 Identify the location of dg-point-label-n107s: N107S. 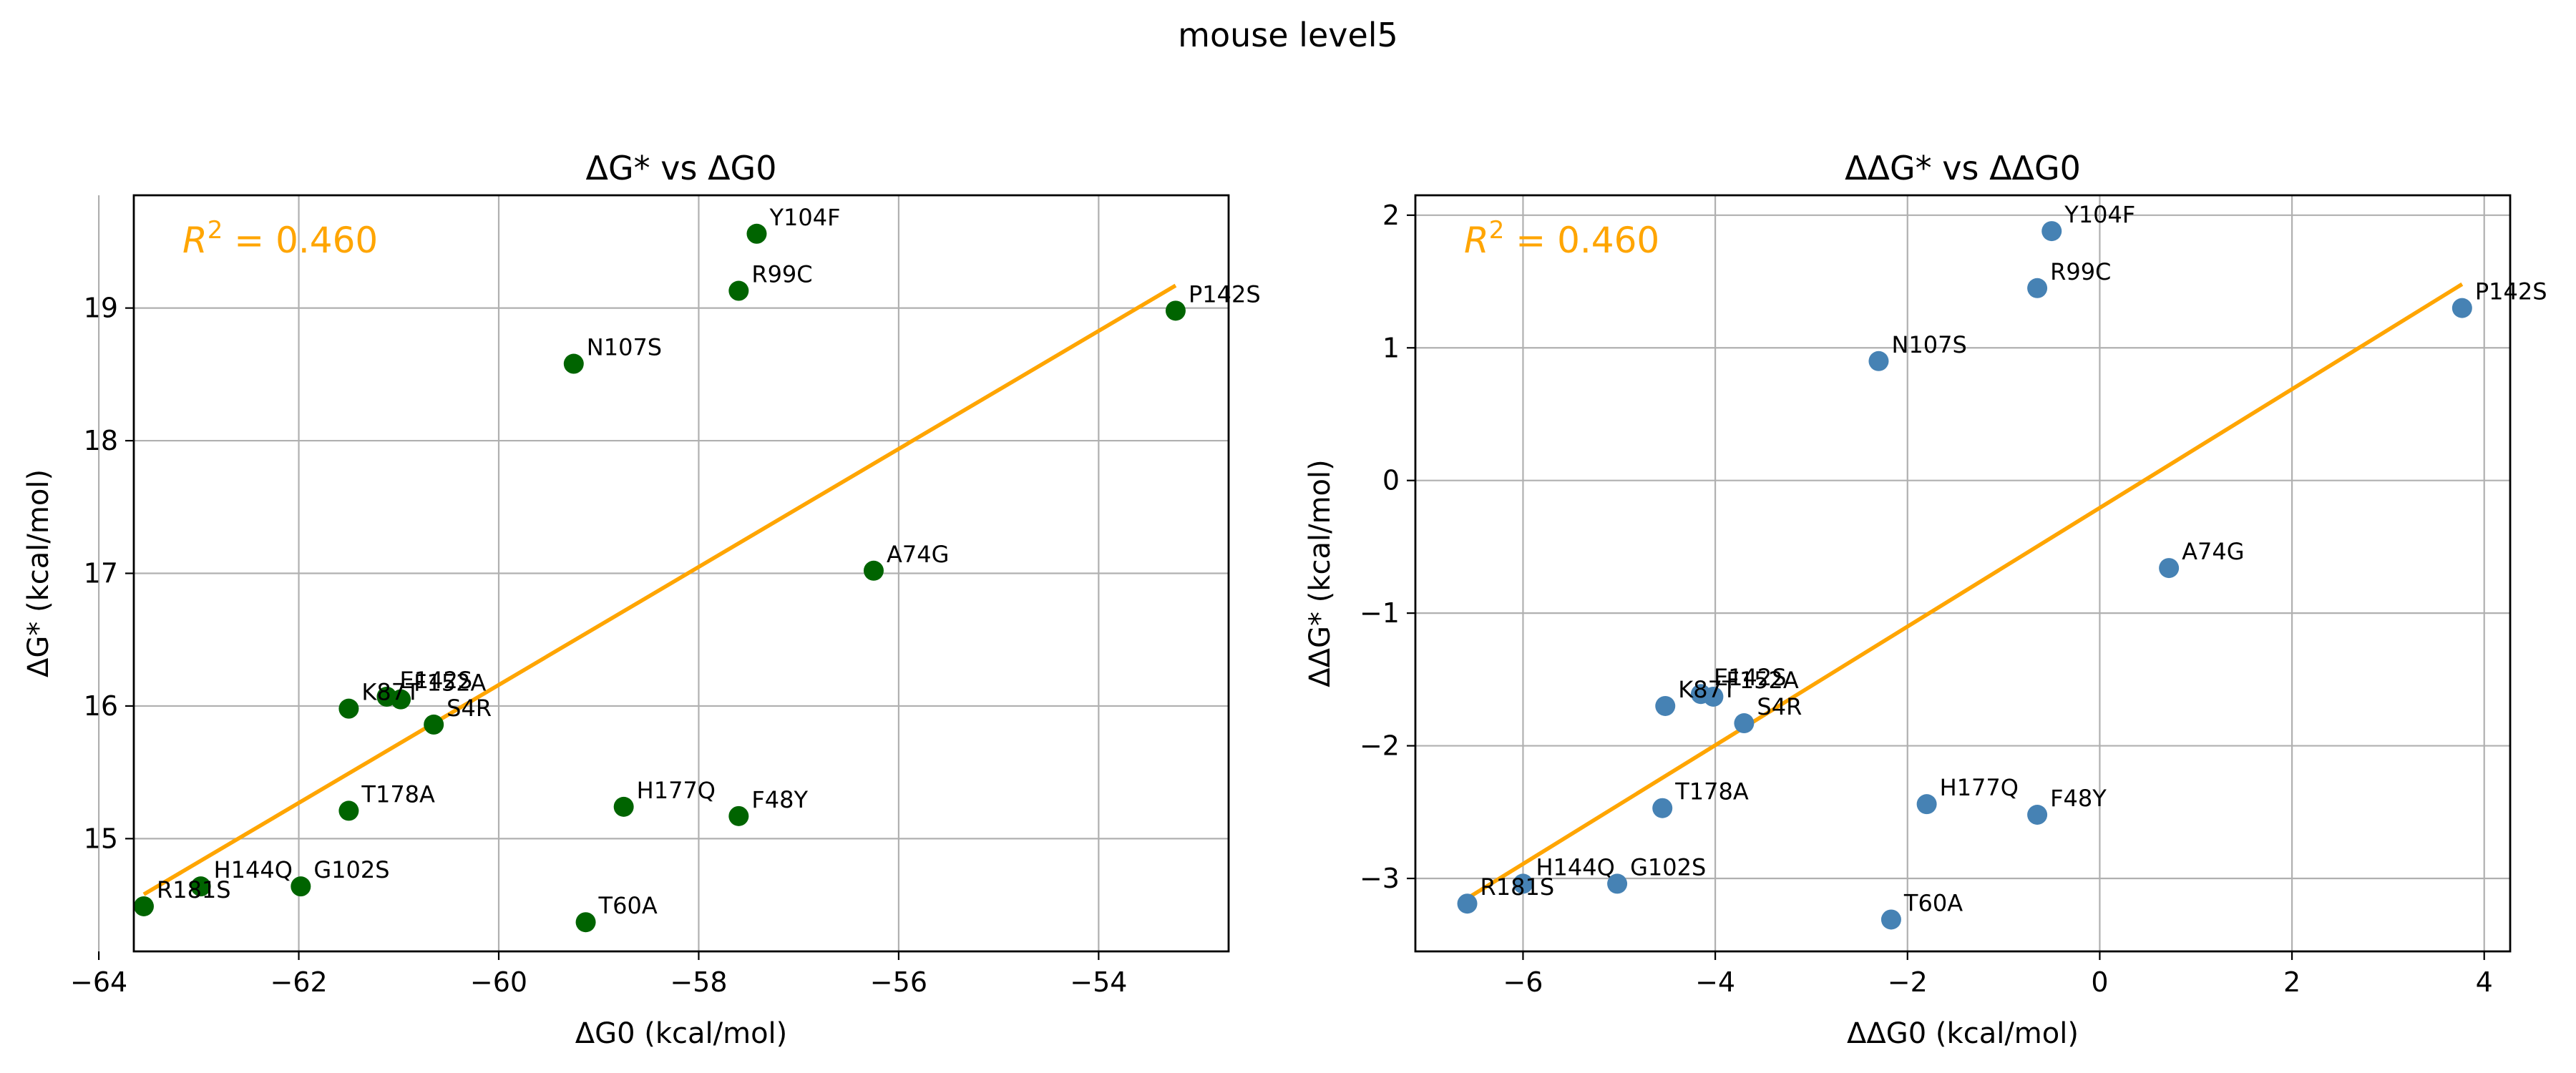
(624, 347).